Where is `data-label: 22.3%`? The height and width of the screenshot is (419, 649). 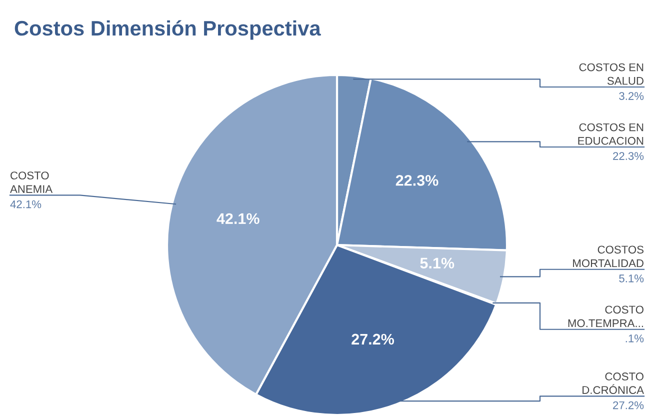
data-label: 22.3% is located at coordinates (417, 180).